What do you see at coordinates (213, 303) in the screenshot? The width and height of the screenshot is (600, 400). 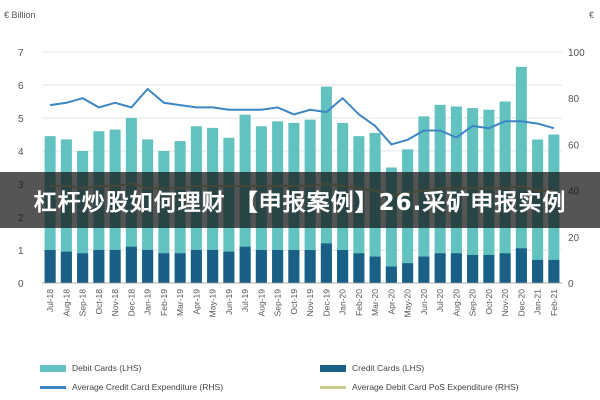 I see `x-tick-label: May-19` at bounding box center [213, 303].